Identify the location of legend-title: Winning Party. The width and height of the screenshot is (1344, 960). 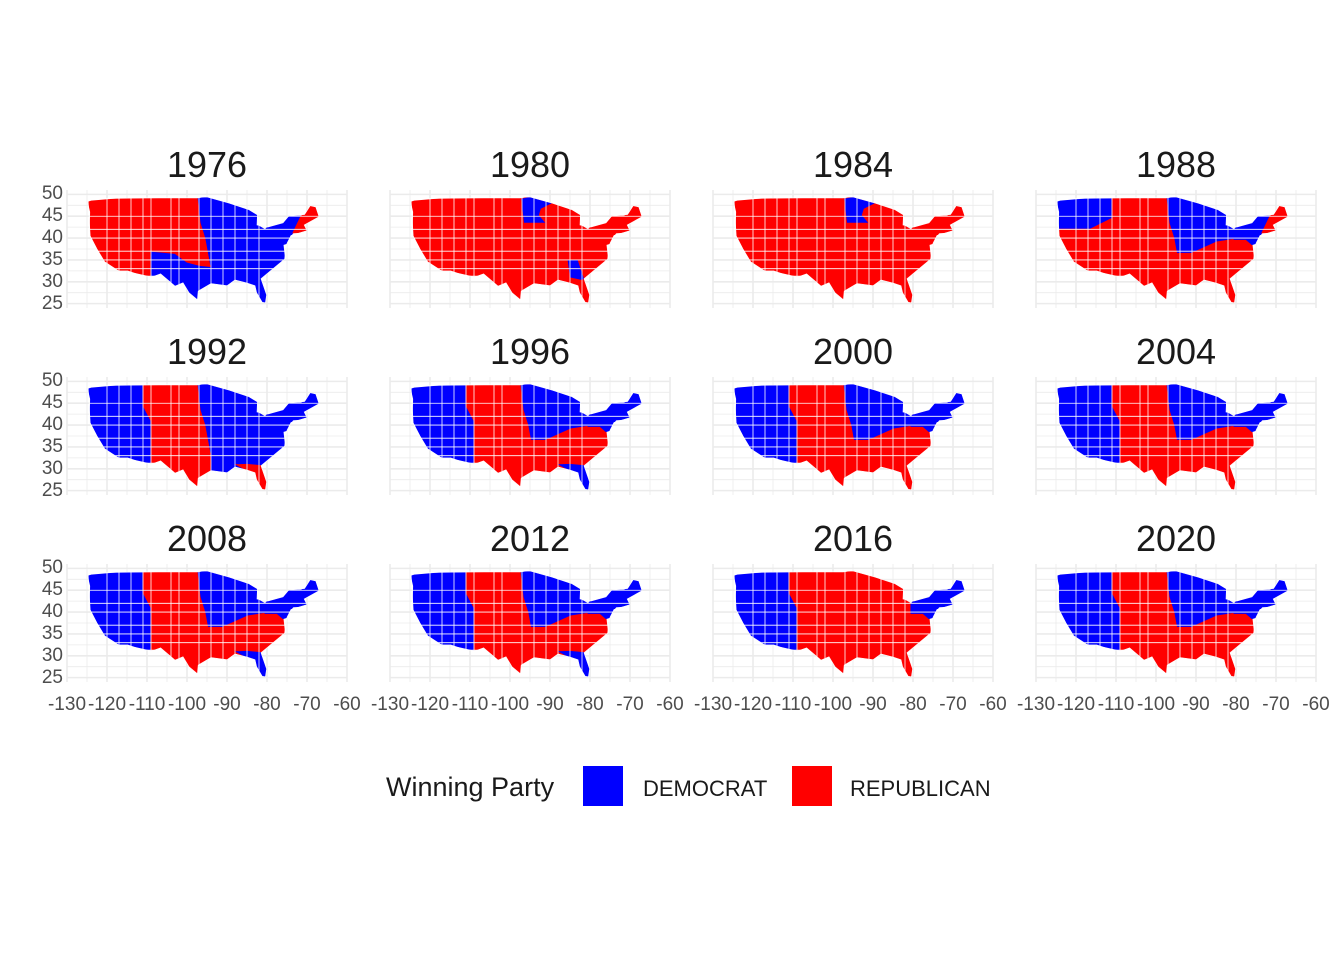
(470, 787).